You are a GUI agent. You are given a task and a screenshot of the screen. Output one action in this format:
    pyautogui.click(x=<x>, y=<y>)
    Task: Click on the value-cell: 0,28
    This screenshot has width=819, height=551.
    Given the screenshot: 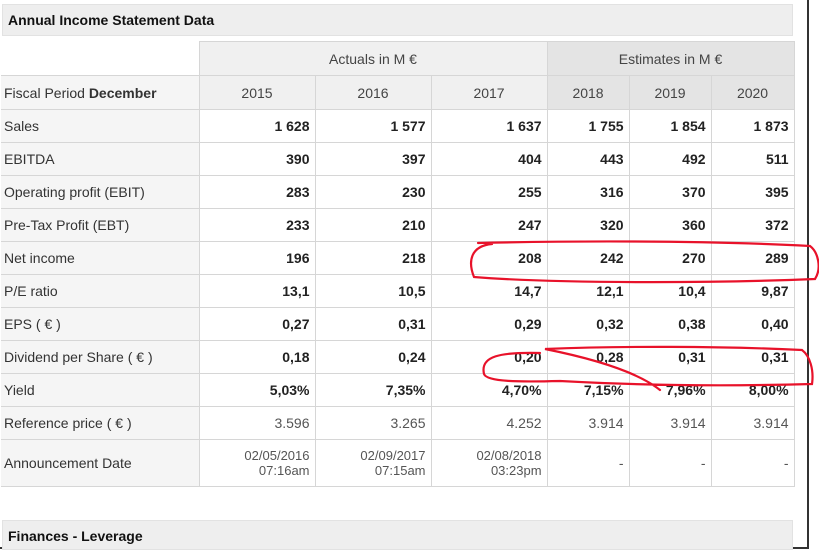 What is the action you would take?
    pyautogui.click(x=588, y=357)
    